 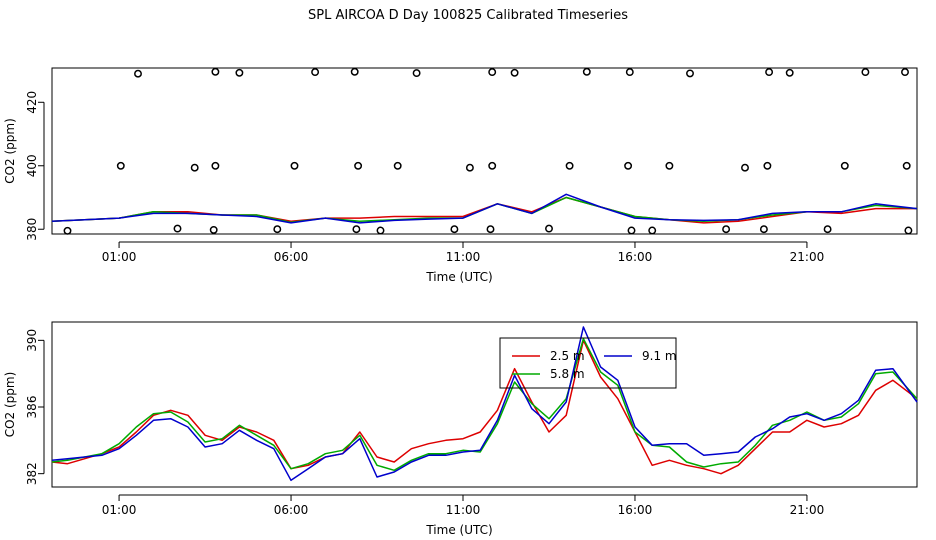 I want to click on top-y-axis-title: CO2 (ppm), so click(x=10, y=151).